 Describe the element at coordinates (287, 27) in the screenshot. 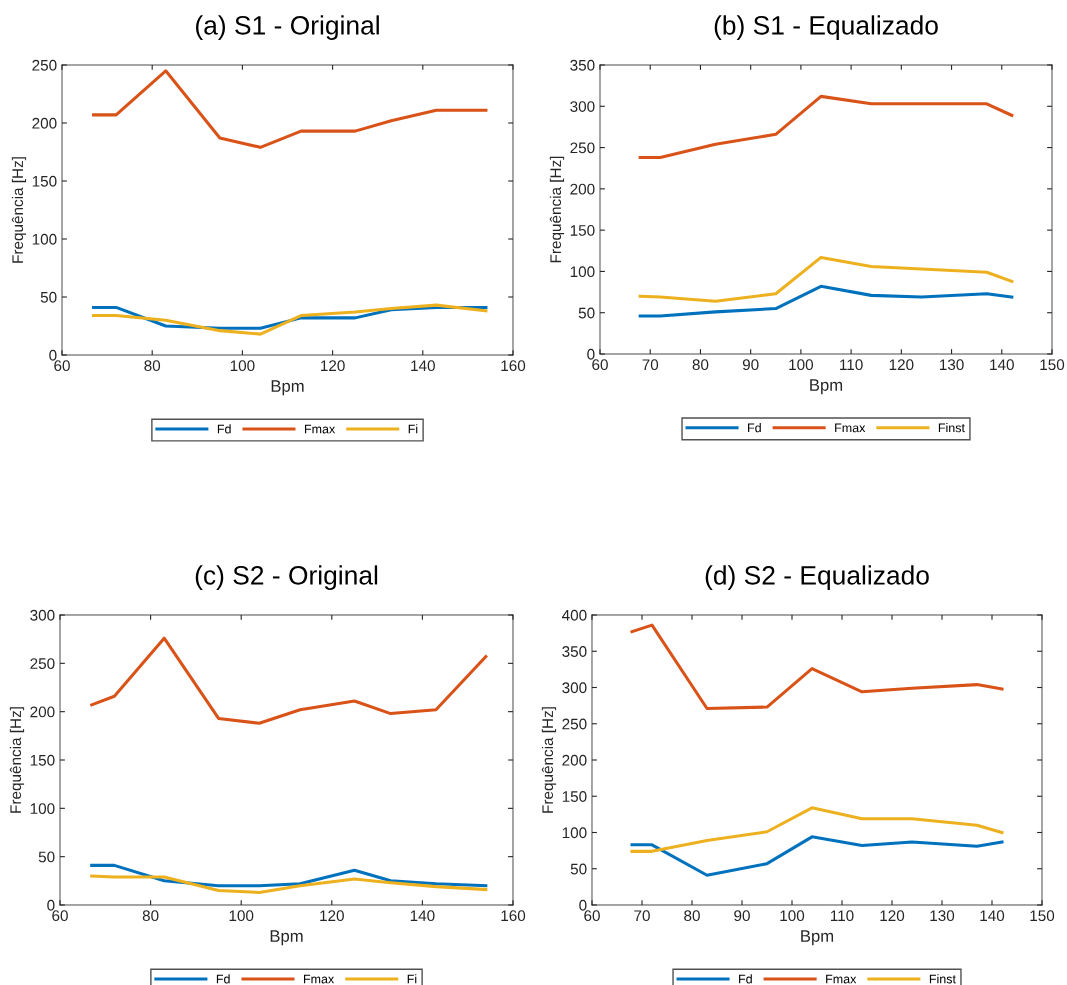

I see `chart-title: (a) S1 - Original` at that location.